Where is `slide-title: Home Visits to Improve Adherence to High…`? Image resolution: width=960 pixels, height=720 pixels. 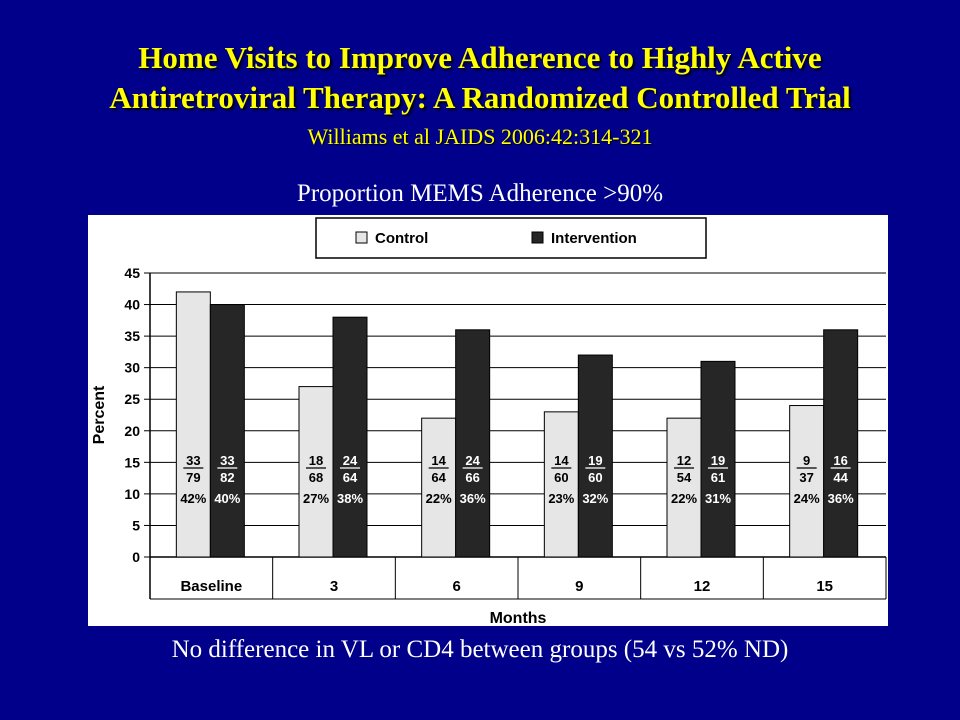
slide-title: Home Visits to Improve Adherence to High… is located at coordinates (480, 78).